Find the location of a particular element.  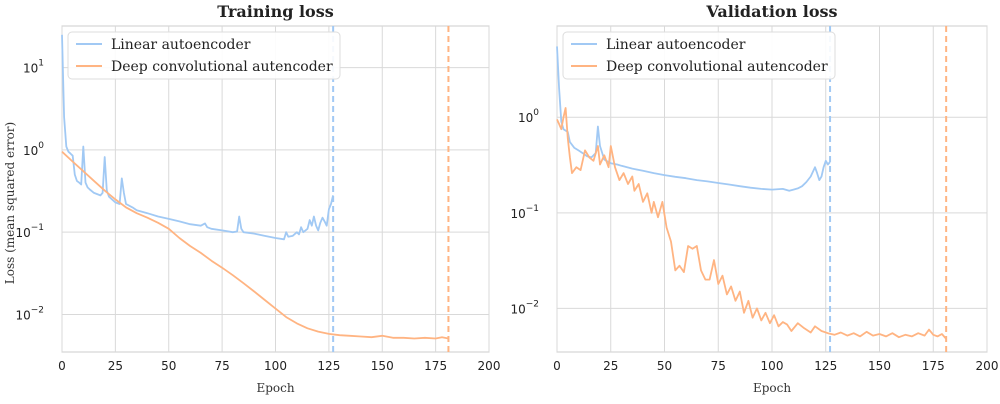

chart-title: Validation loss is located at coordinates (771, 11).